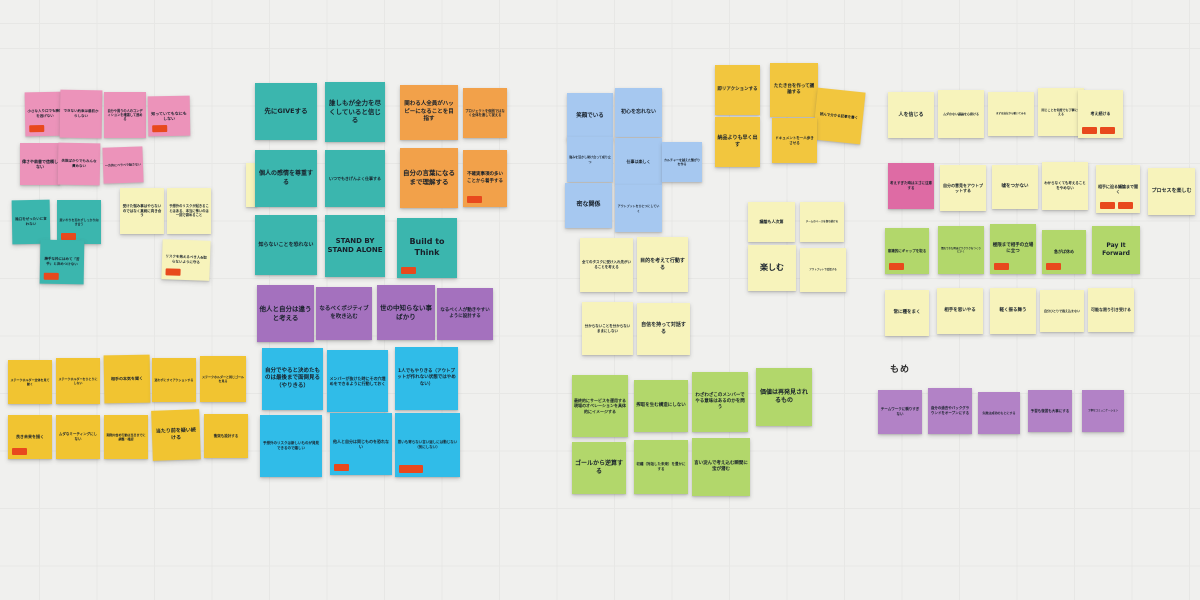  What do you see at coordinates (662, 264) in the screenshot?
I see `sticky-note: 目的を考えて行動する` at bounding box center [662, 264].